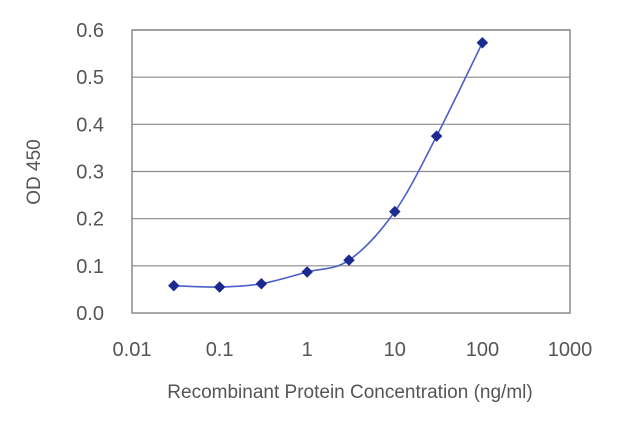 This screenshot has width=640, height=432. Describe the element at coordinates (353, 350) in the screenshot. I see `x-tick-labels: 0.01 0.1 1 10 100 1000` at that location.